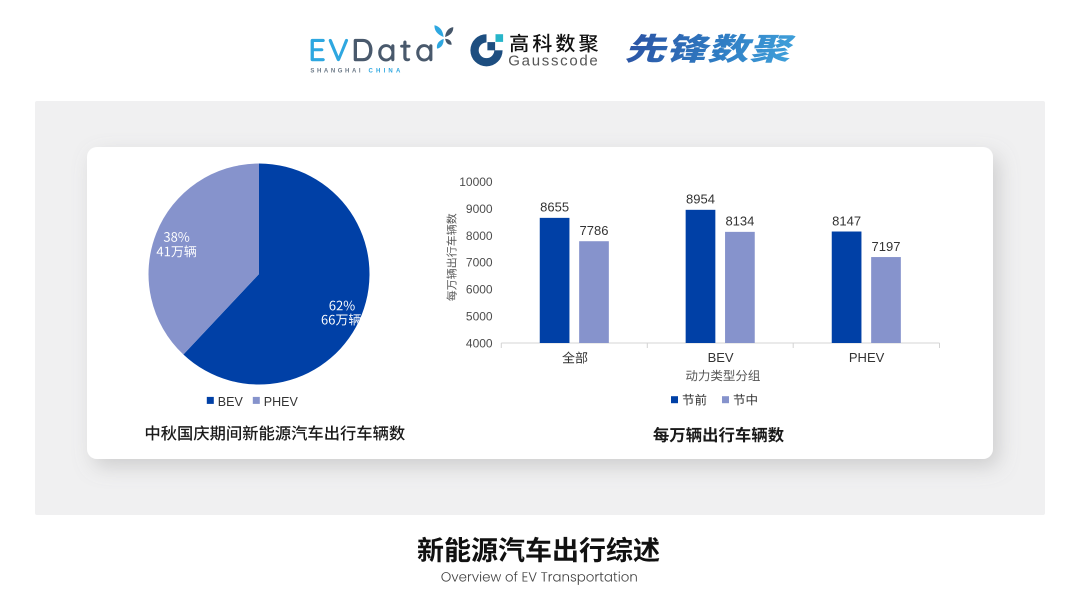 This screenshot has width=1080, height=608. I want to click on svg-text: 4000, so click(479, 343).